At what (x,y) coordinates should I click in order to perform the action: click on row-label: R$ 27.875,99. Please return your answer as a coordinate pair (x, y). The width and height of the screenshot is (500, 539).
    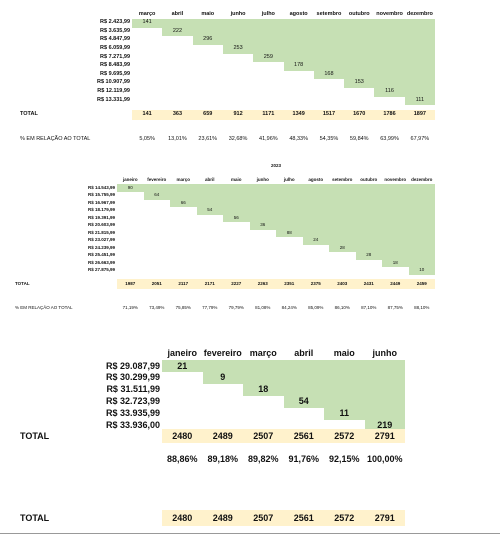
    Looking at the image, I should click on (101, 270).